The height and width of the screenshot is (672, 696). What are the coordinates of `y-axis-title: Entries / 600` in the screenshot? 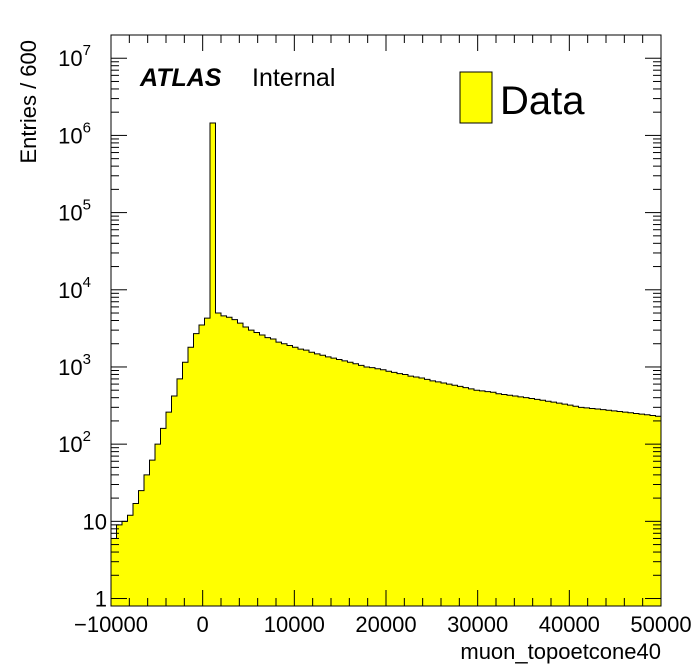 It's located at (28, 102).